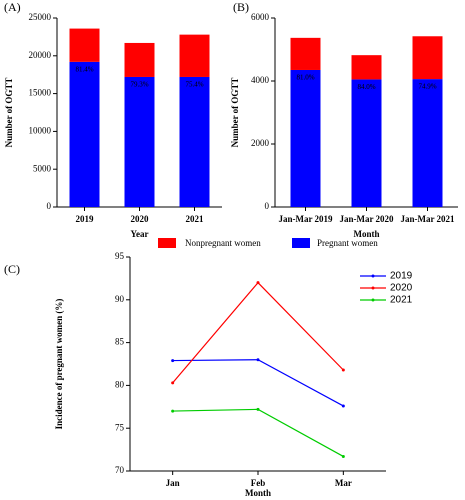  What do you see at coordinates (401, 288) in the screenshot?
I see `legend-label: 2020` at bounding box center [401, 288].